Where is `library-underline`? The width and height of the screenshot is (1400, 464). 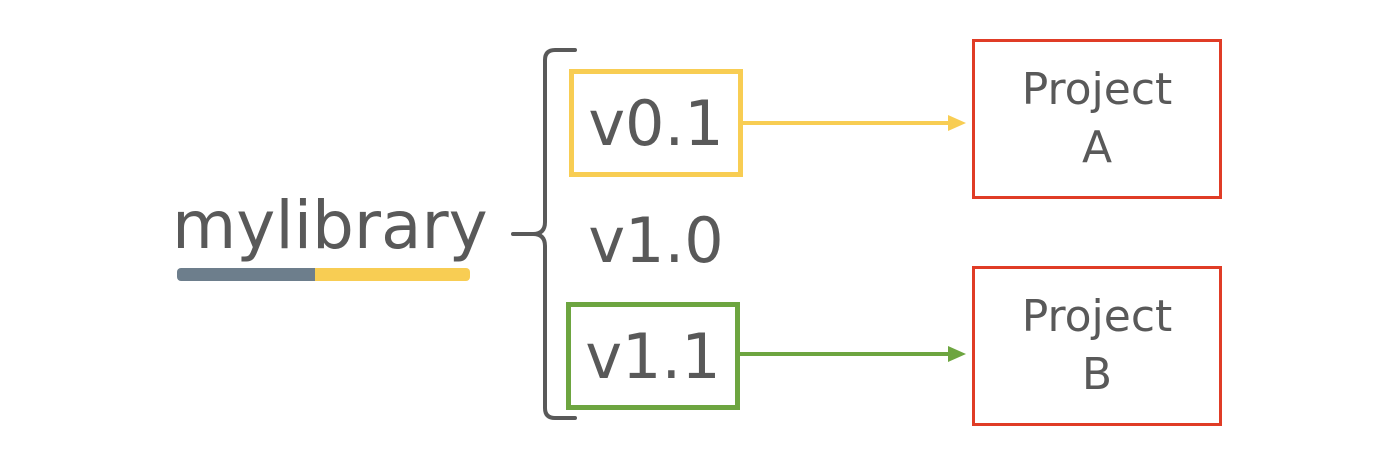
library-underline is located at coordinates (323, 274).